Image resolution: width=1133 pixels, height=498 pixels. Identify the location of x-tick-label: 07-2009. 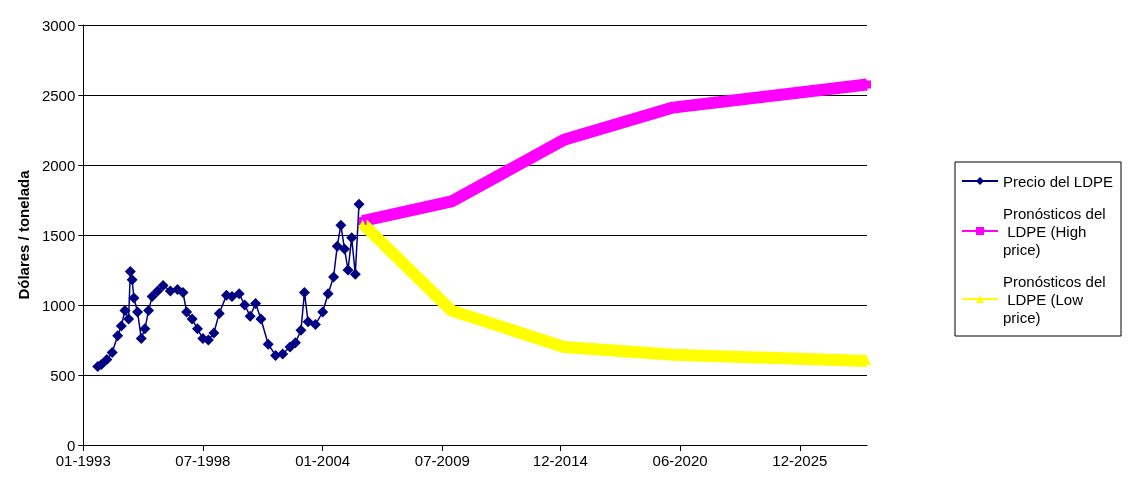
(442, 460).